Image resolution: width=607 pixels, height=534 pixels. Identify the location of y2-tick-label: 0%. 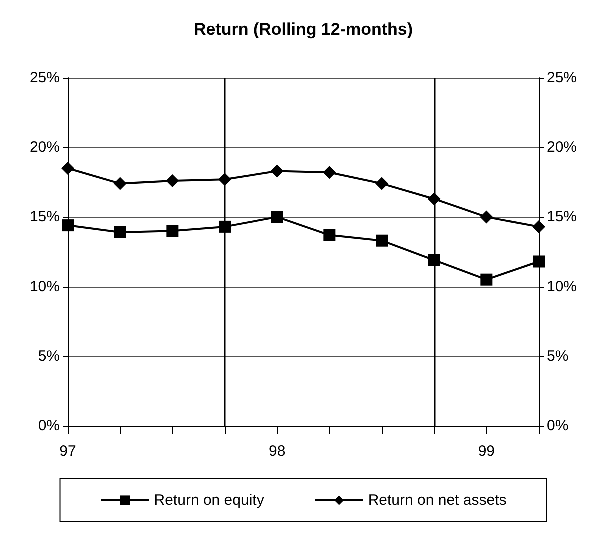
(558, 426).